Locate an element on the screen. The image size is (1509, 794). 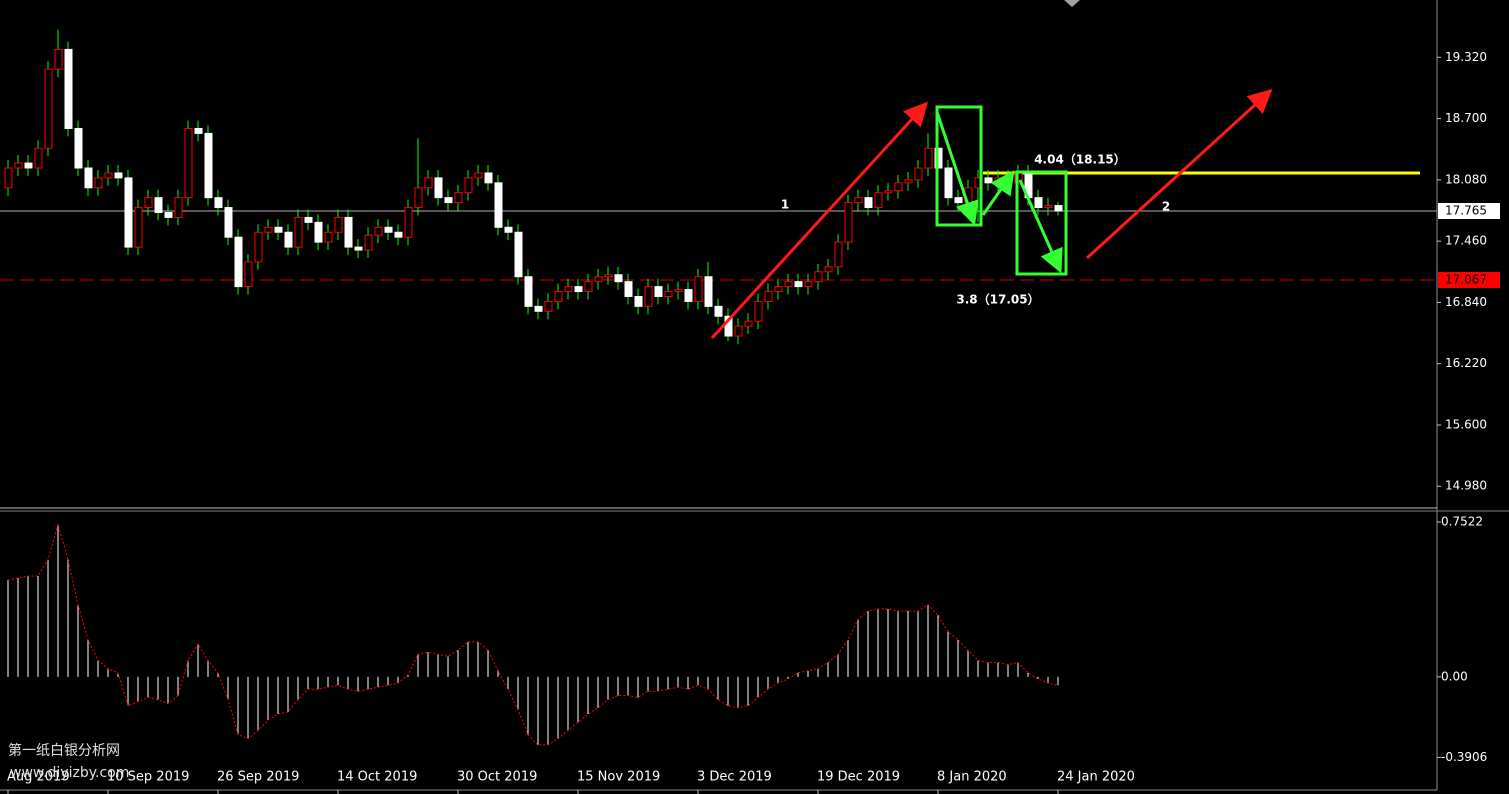
y-tick-label: 18.080 is located at coordinates (1466, 179).